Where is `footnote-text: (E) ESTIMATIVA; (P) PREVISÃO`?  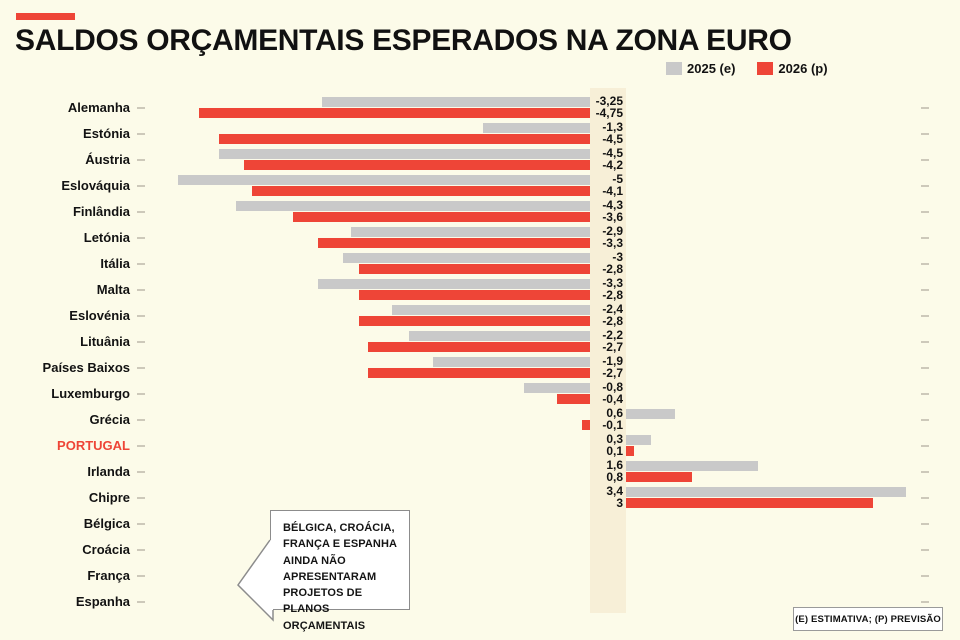 footnote-text: (E) ESTIMATIVA; (P) PREVISÃO is located at coordinates (868, 619).